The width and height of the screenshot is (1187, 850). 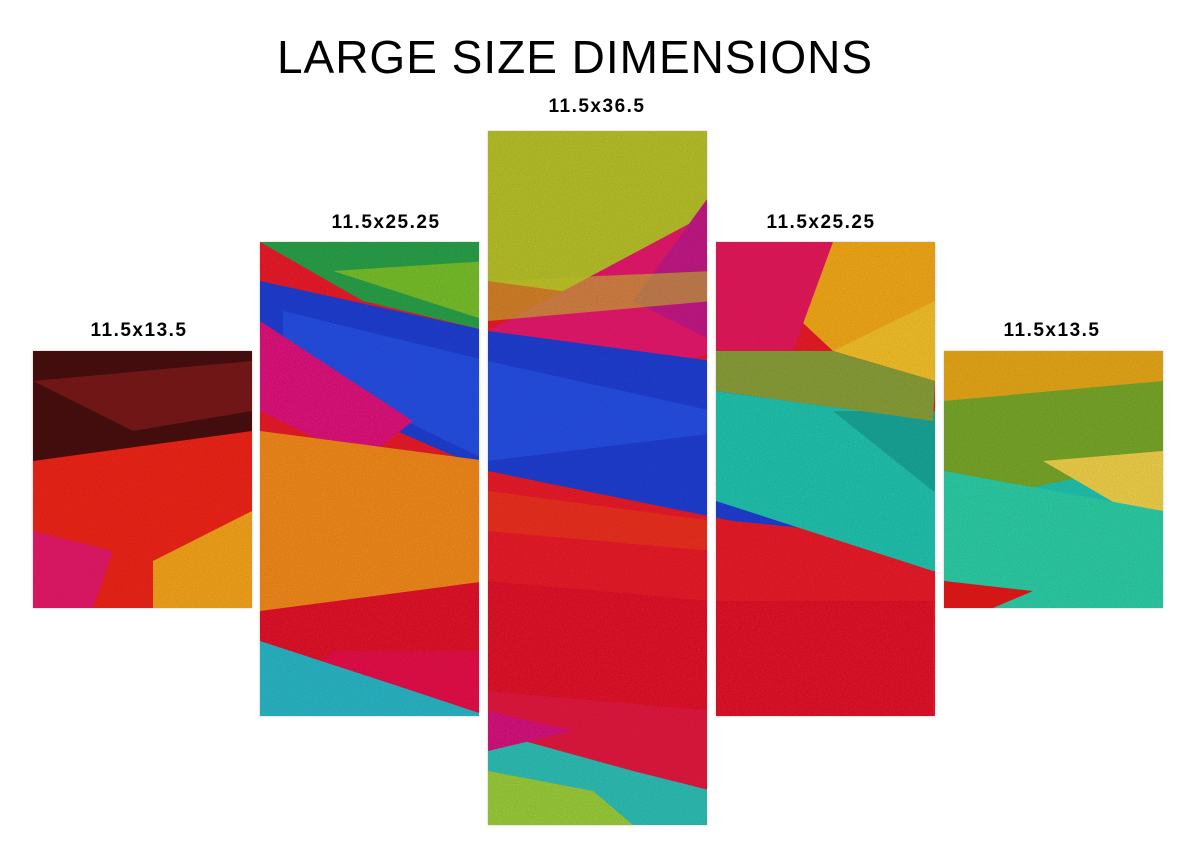 I want to click on panel-5-size-label: 11.5x13.5, so click(x=1052, y=330).